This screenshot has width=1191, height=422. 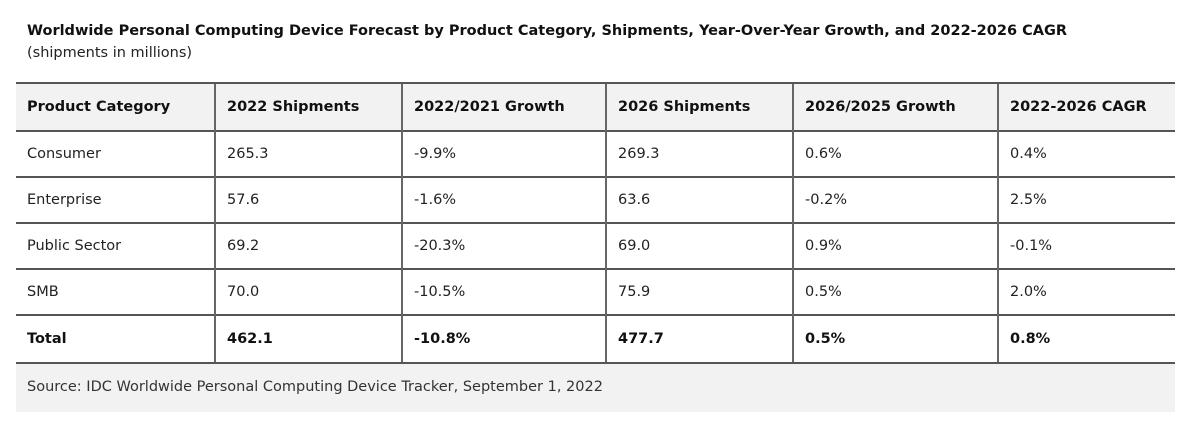 I want to click on table-cell: -9.9%, so click(x=503, y=153).